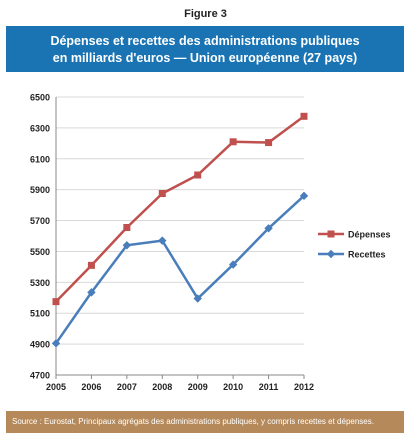 This screenshot has width=411, height=441. Describe the element at coordinates (205, 14) in the screenshot. I see `figure-label: Figure 3` at that location.